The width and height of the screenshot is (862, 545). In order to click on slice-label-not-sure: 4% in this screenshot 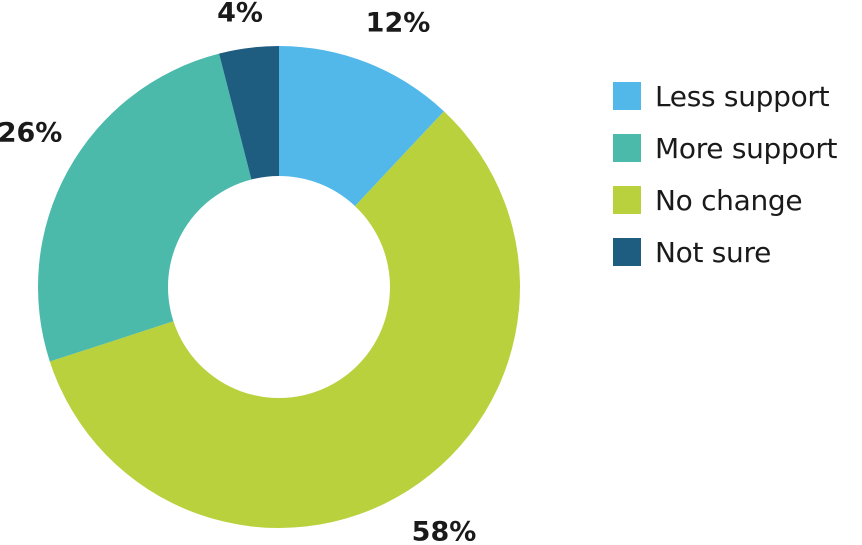, I will do `click(240, 14)`.